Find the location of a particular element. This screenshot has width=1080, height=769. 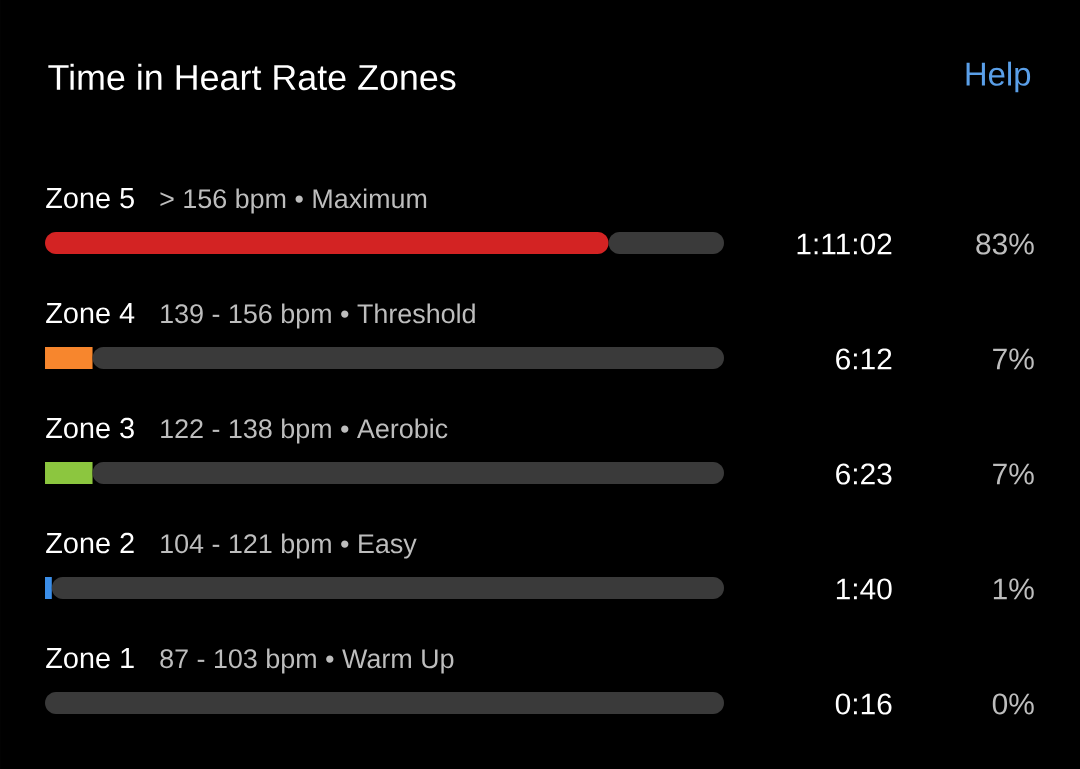

annotation: > 156 bpm • Maximum is located at coordinates (293, 201).